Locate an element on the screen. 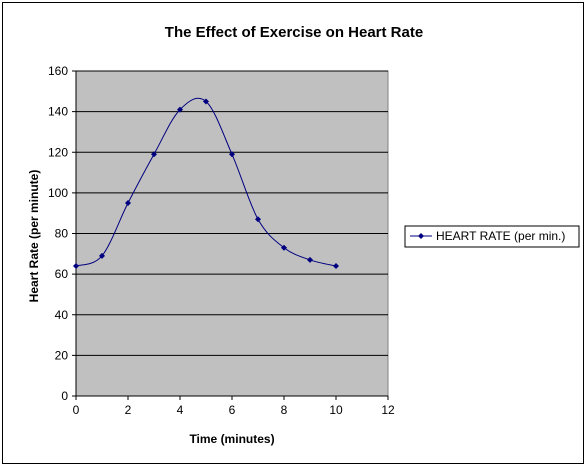  y-tick-label-140: 140 is located at coordinates (58, 112).